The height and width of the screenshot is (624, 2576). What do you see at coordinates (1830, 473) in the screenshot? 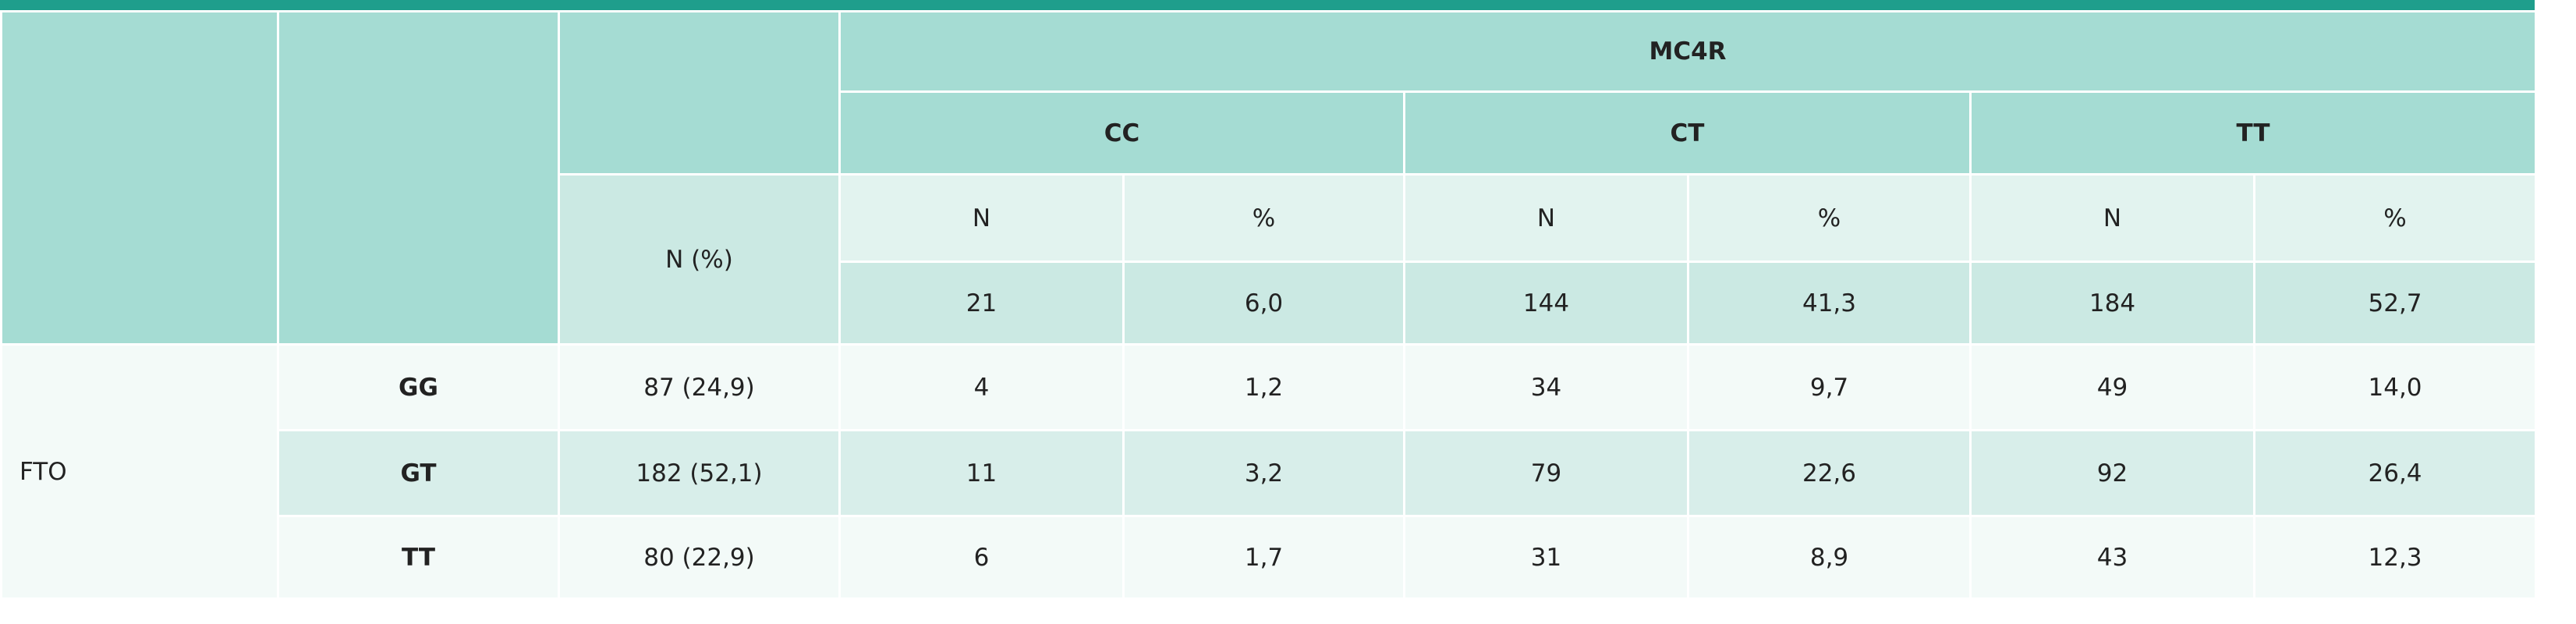
I see `data-cell: 22,6` at bounding box center [1830, 473].